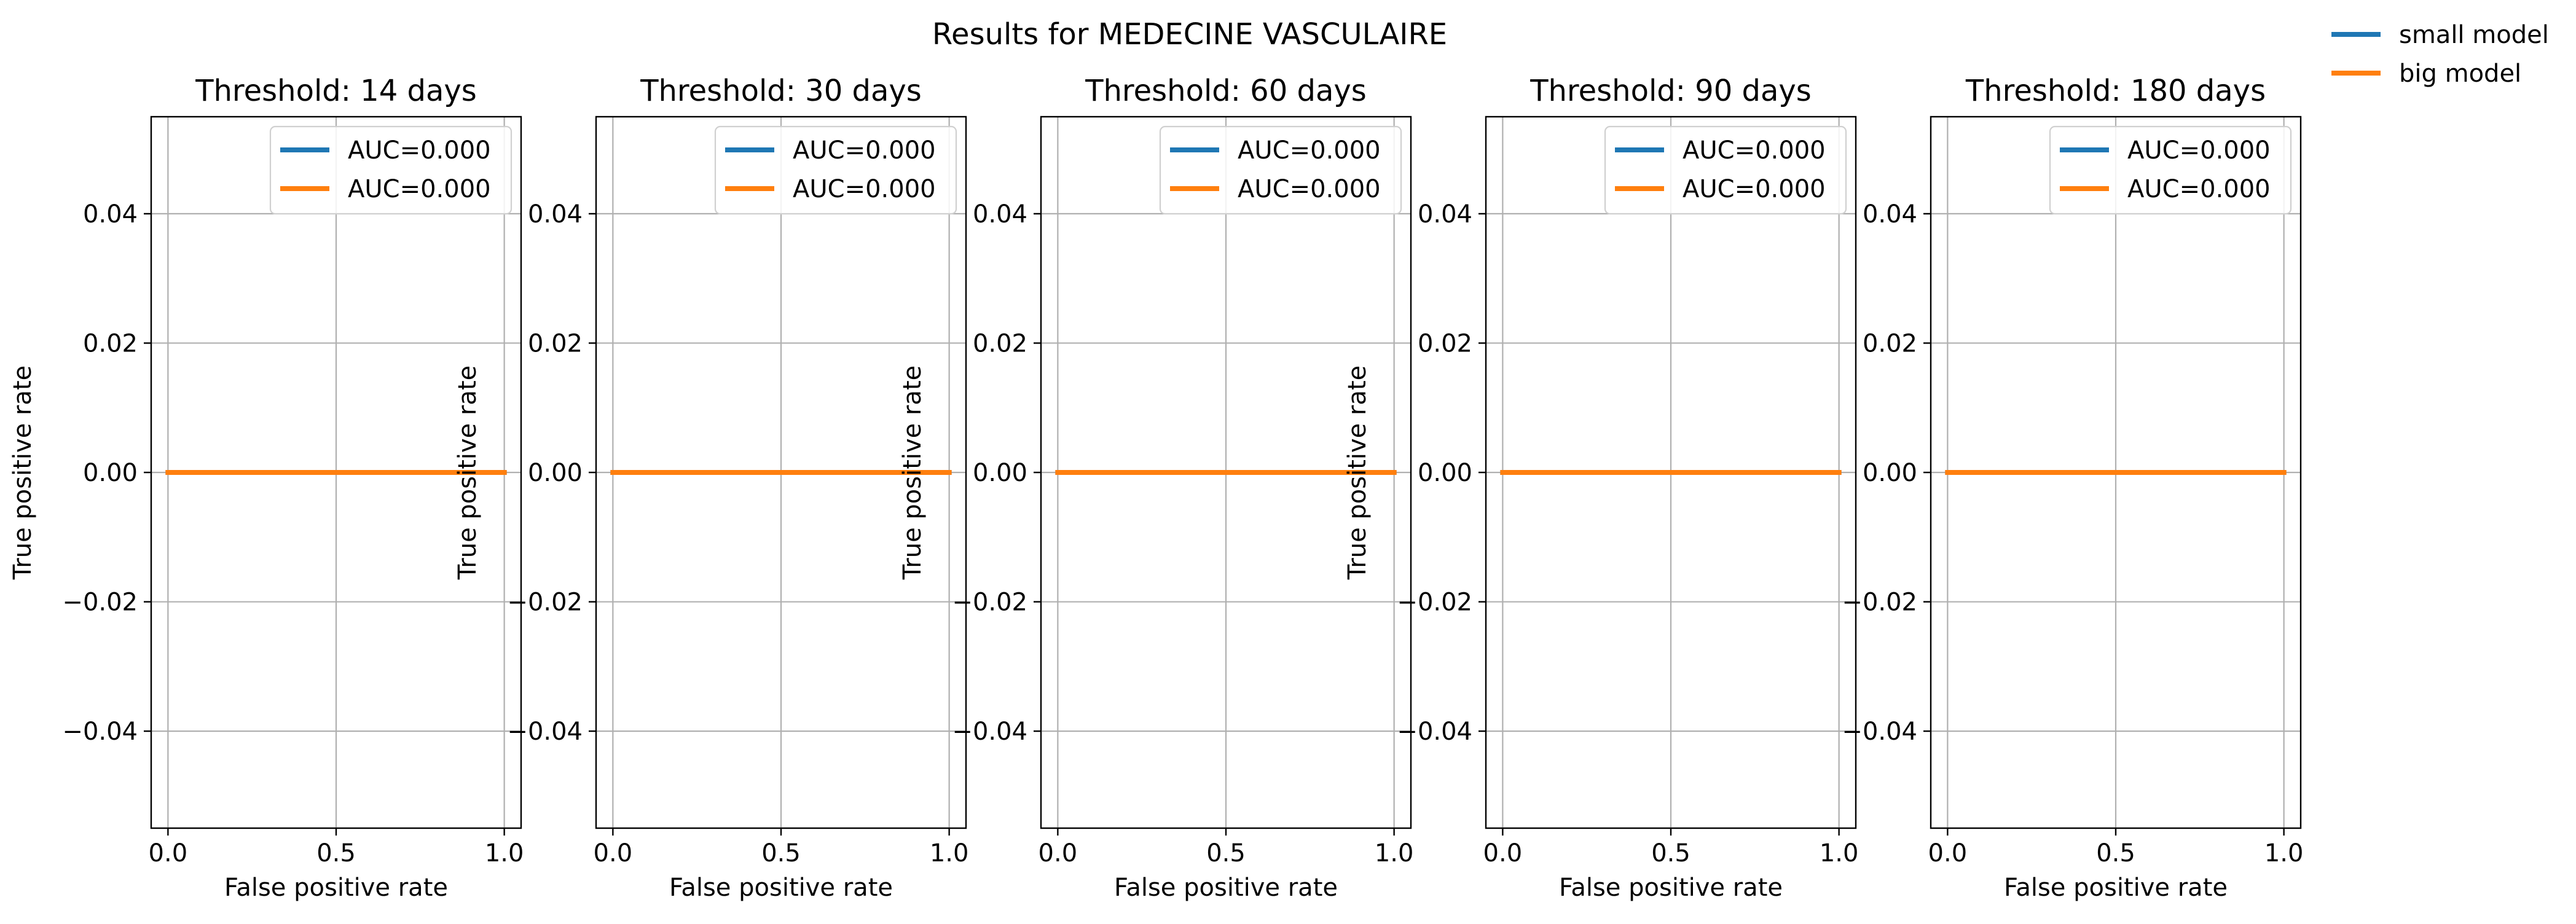 This screenshot has width=2576, height=924. What do you see at coordinates (2460, 74) in the screenshot?
I see `figure-legend-label-2: big model` at bounding box center [2460, 74].